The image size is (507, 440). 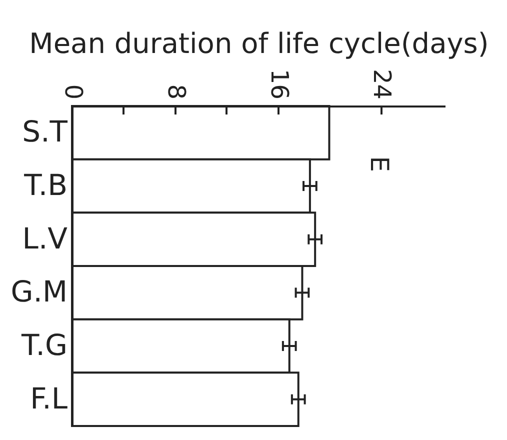 What do you see at coordinates (44, 345) in the screenshot?
I see `y-tick-label: T.G` at bounding box center [44, 345].